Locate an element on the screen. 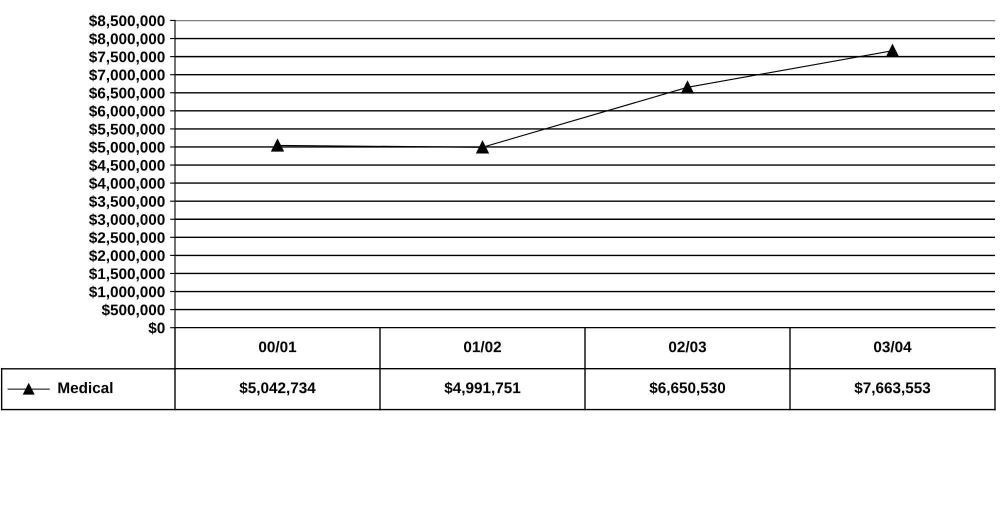 The height and width of the screenshot is (512, 1000). y-tick-label: $3,000,000 is located at coordinates (127, 220).